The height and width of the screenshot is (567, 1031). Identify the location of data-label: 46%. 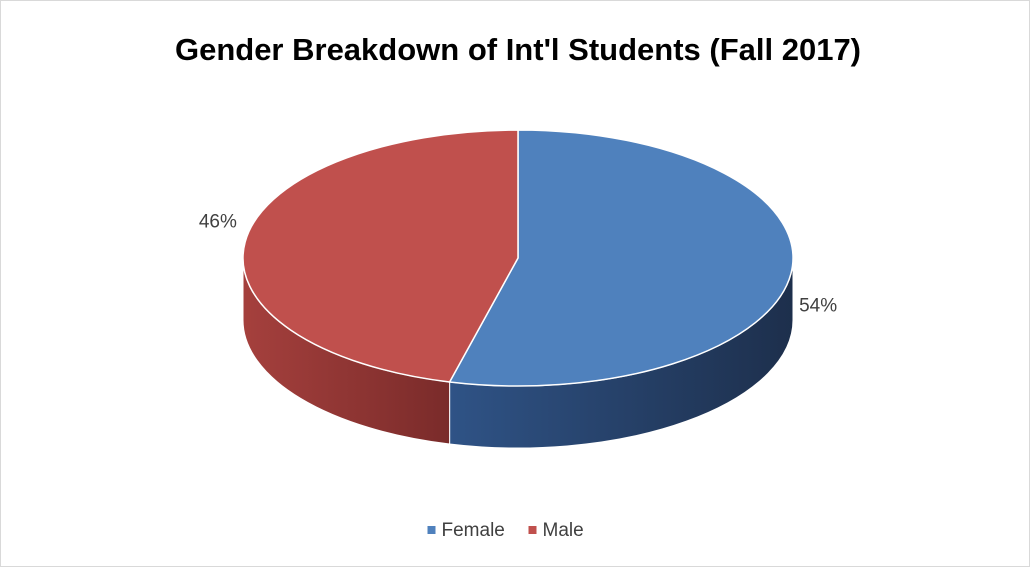
(218, 221).